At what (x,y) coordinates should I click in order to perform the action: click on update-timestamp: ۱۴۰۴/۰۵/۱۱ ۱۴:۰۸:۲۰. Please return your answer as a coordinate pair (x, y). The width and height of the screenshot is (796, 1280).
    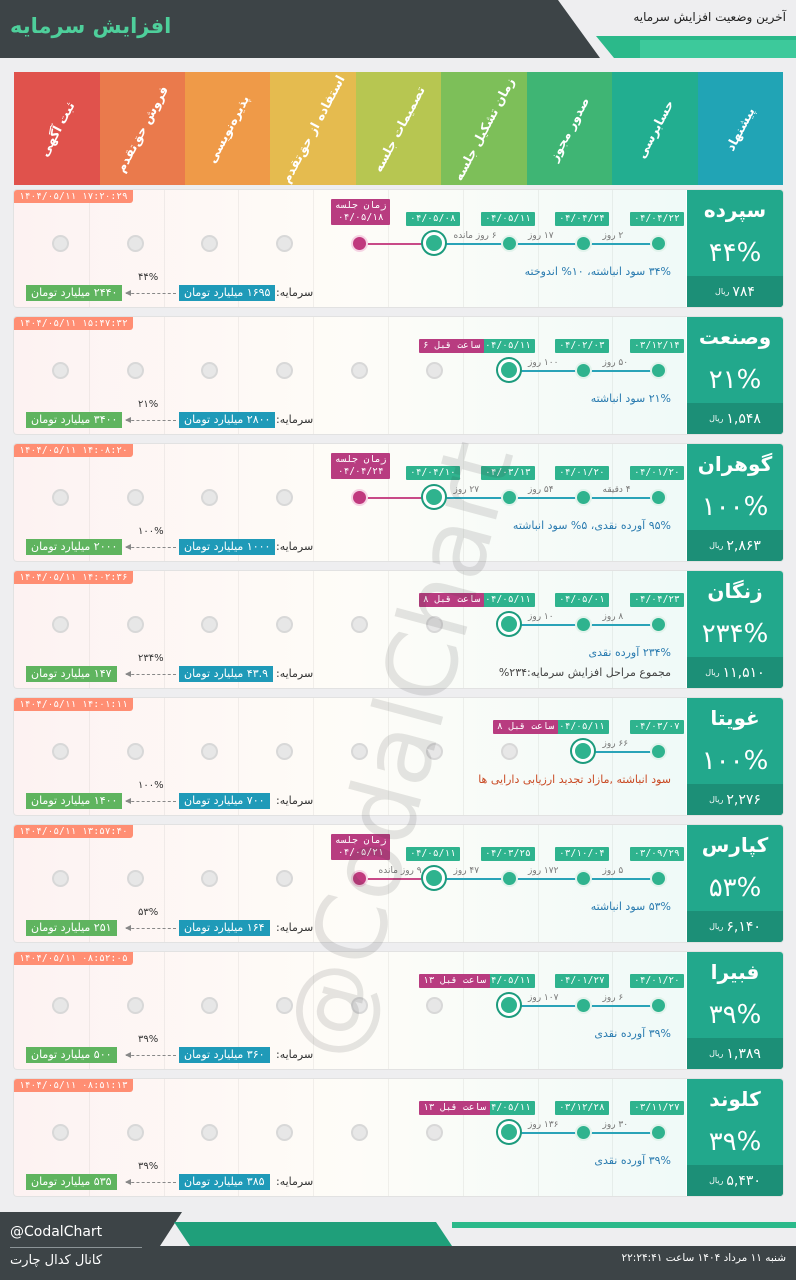
    Looking at the image, I should click on (73, 450).